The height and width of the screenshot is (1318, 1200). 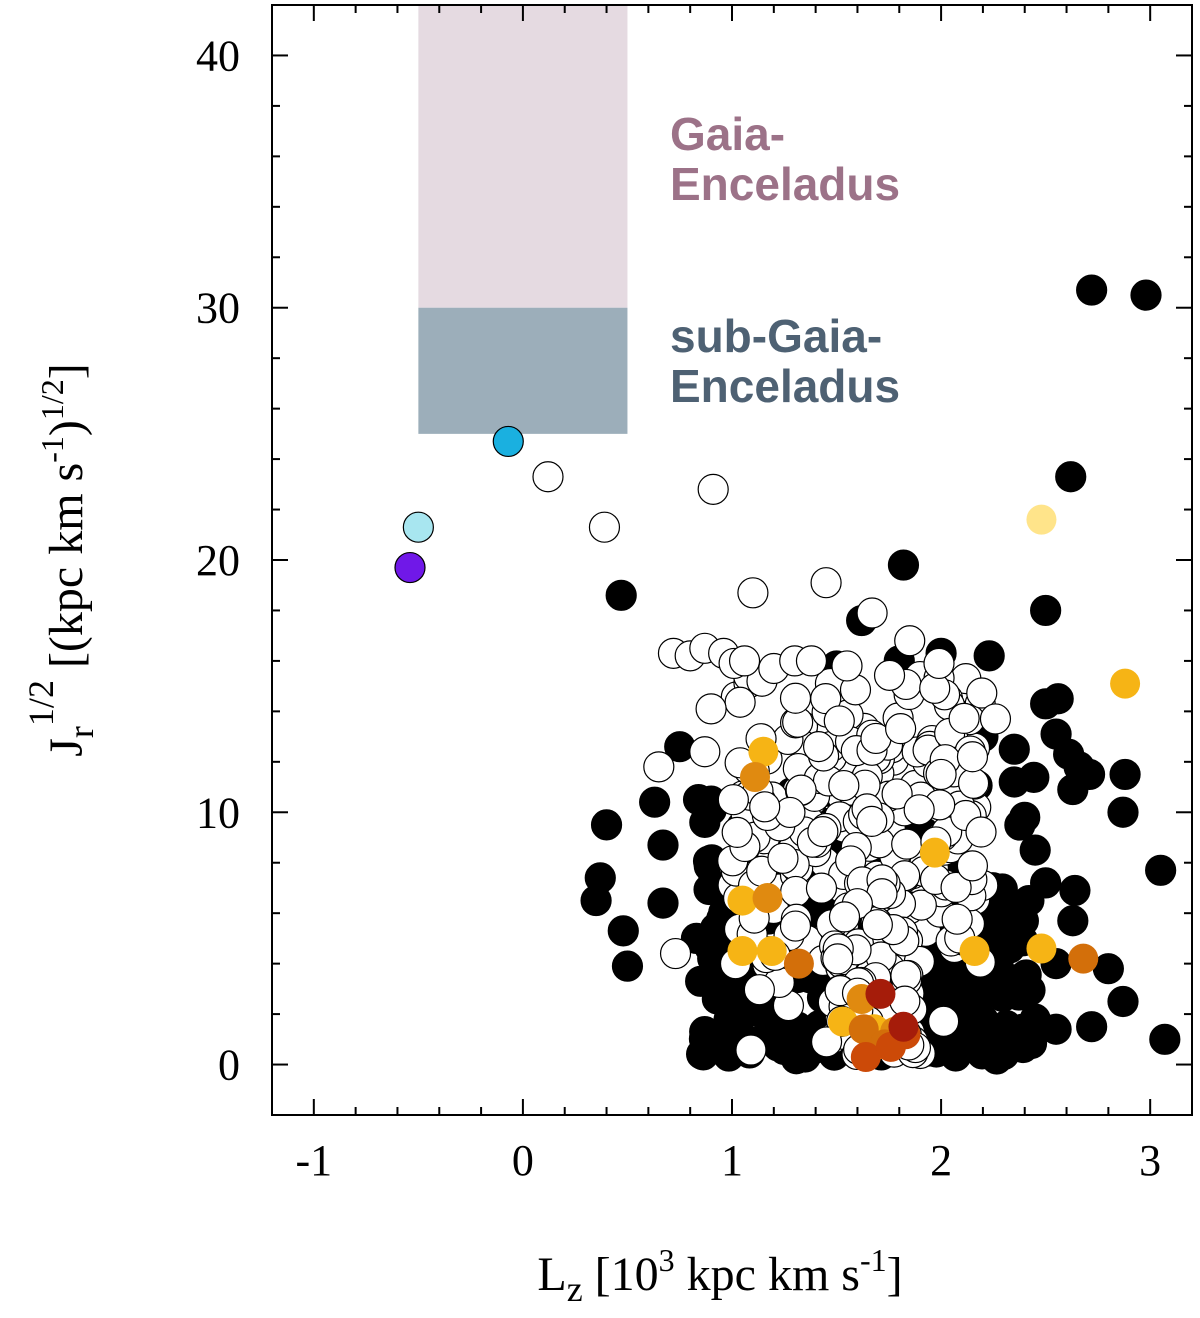 I want to click on x-axis-label: Lz [103 kpc km s-1], so click(x=719, y=1275).